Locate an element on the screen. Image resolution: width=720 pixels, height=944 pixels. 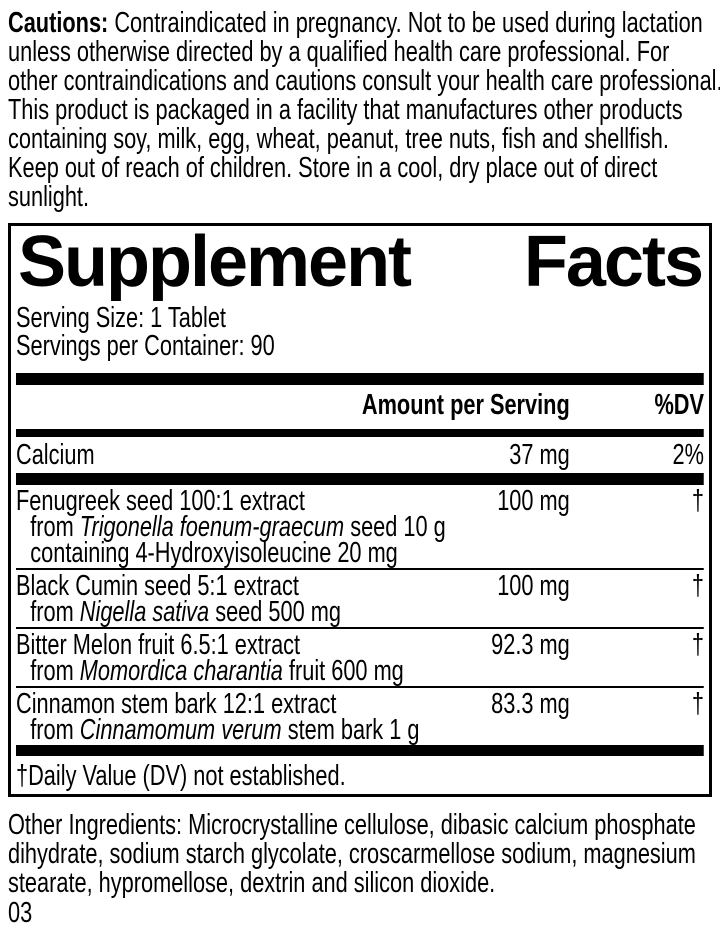
nutrient-subline: containing 4-Hydroxyisoleucine 20 mg is located at coordinates (214, 553).